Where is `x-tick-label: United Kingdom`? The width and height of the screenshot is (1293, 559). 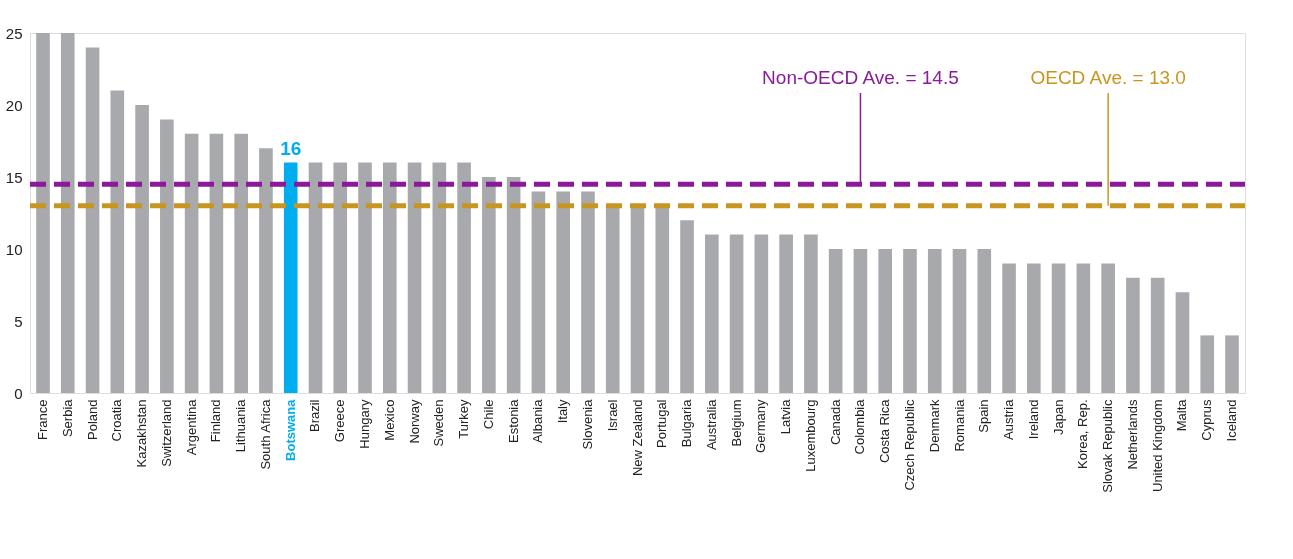
x-tick-label: United Kingdom is located at coordinates (1157, 445).